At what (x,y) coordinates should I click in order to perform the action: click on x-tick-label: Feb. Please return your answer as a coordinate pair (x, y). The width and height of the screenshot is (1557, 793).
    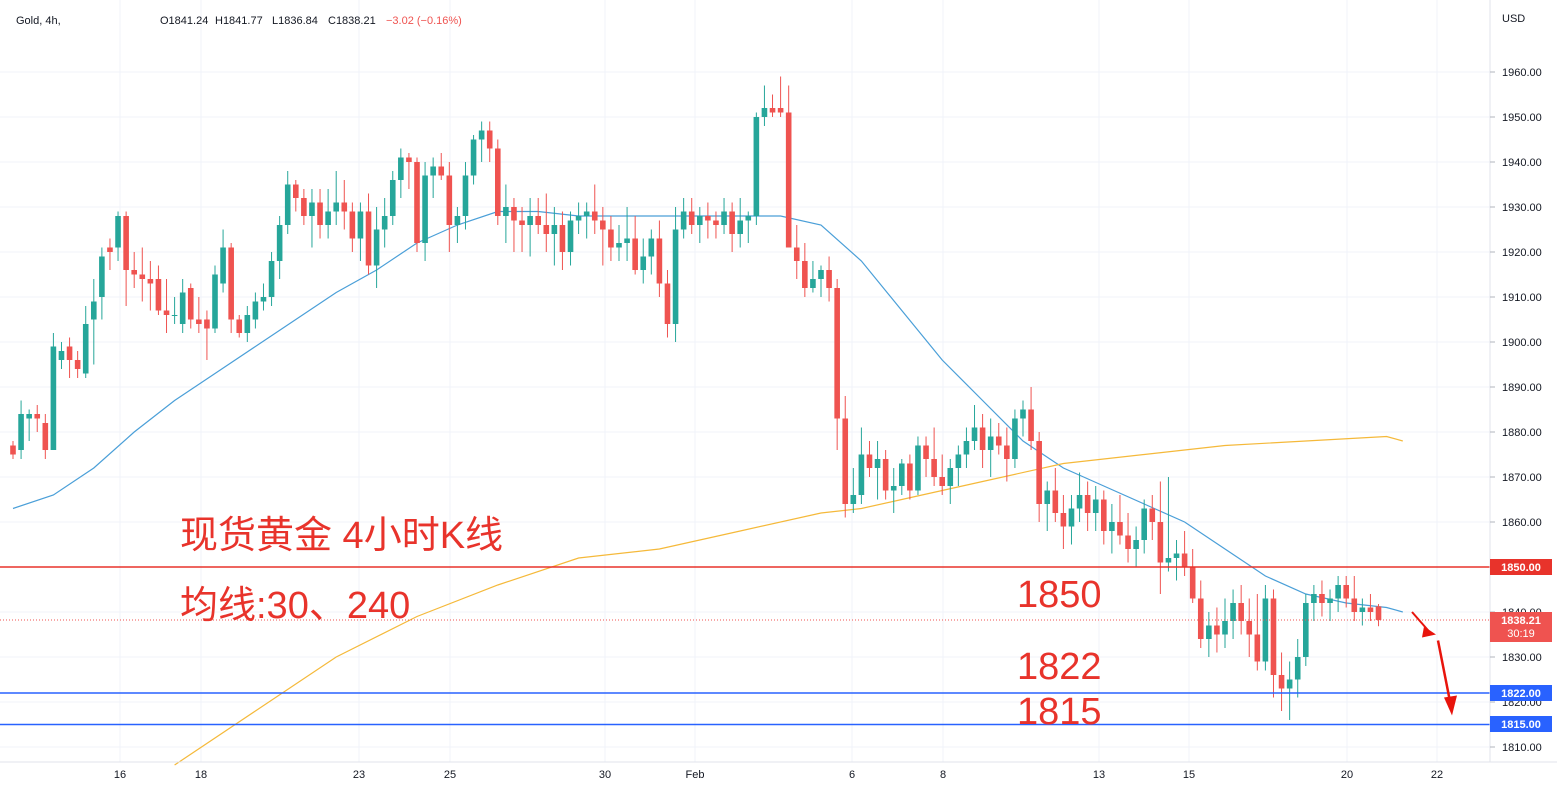
    Looking at the image, I should click on (695, 775).